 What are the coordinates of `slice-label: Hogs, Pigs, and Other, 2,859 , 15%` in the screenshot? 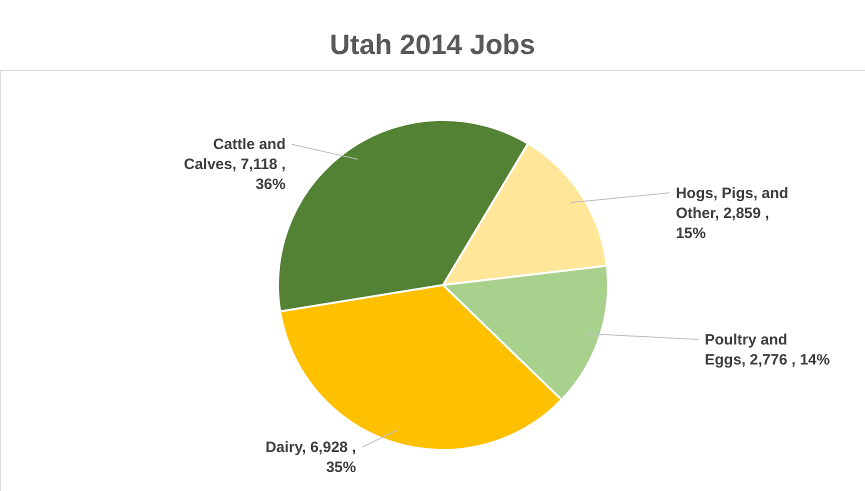 It's located at (732, 213).